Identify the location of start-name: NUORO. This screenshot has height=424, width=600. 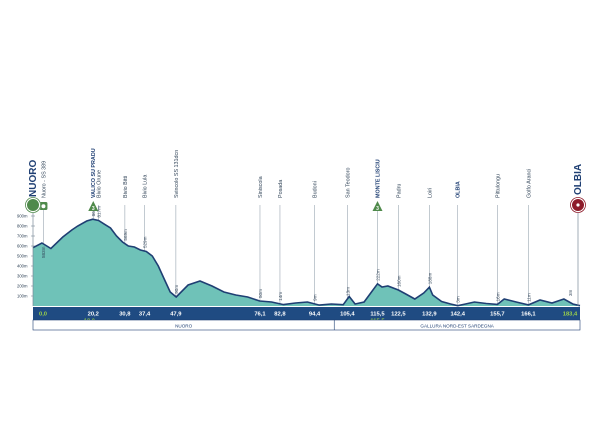
(33, 178).